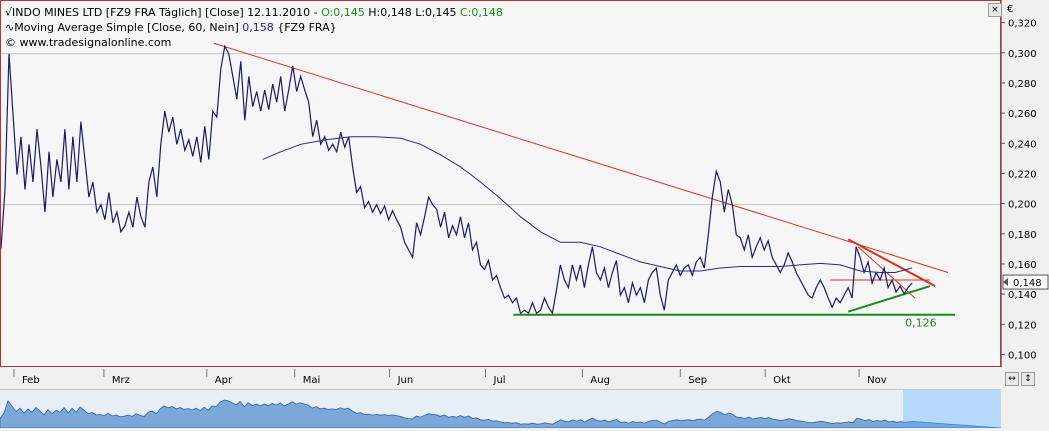 Image resolution: width=1049 pixels, height=431 pixels. Describe the element at coordinates (1022, 325) in the screenshot. I see `y-tick-label: 0,120` at that location.